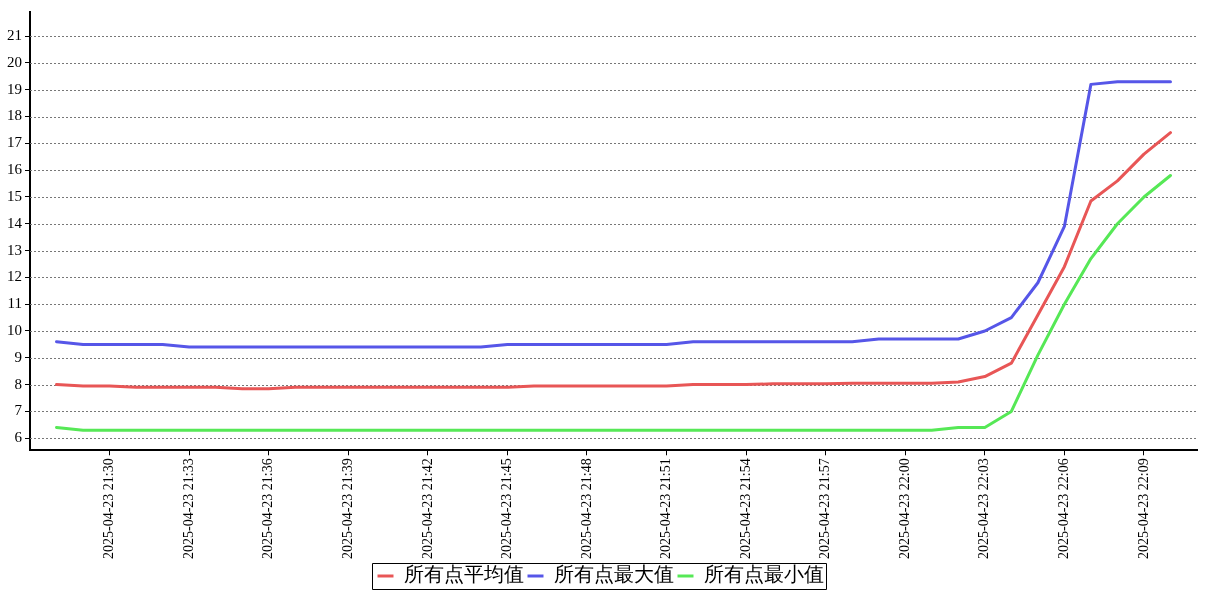  I want to click on y-tick-label: 19, so click(14, 88).